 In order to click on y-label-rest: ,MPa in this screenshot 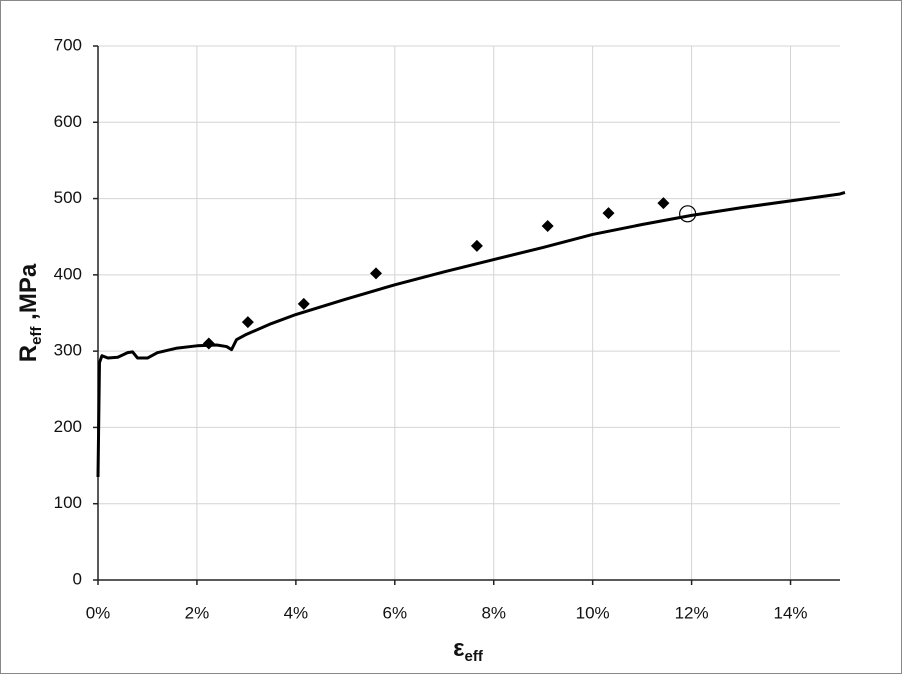, I will do `click(28, 294)`.